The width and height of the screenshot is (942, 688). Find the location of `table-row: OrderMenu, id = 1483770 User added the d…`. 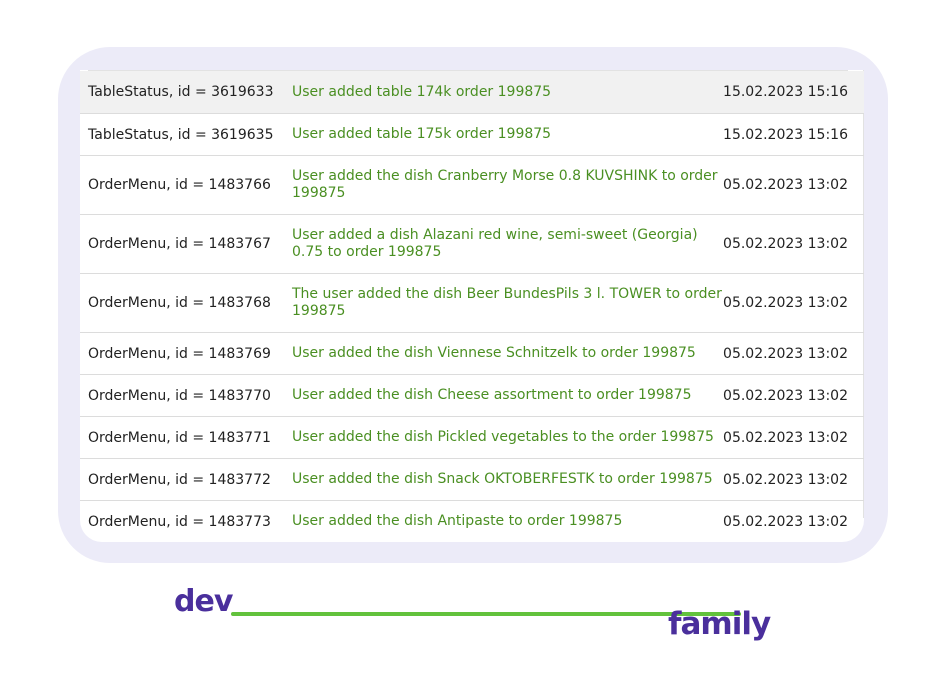

table-row: OrderMenu, id = 1483770 User added the d… is located at coordinates (472, 396).